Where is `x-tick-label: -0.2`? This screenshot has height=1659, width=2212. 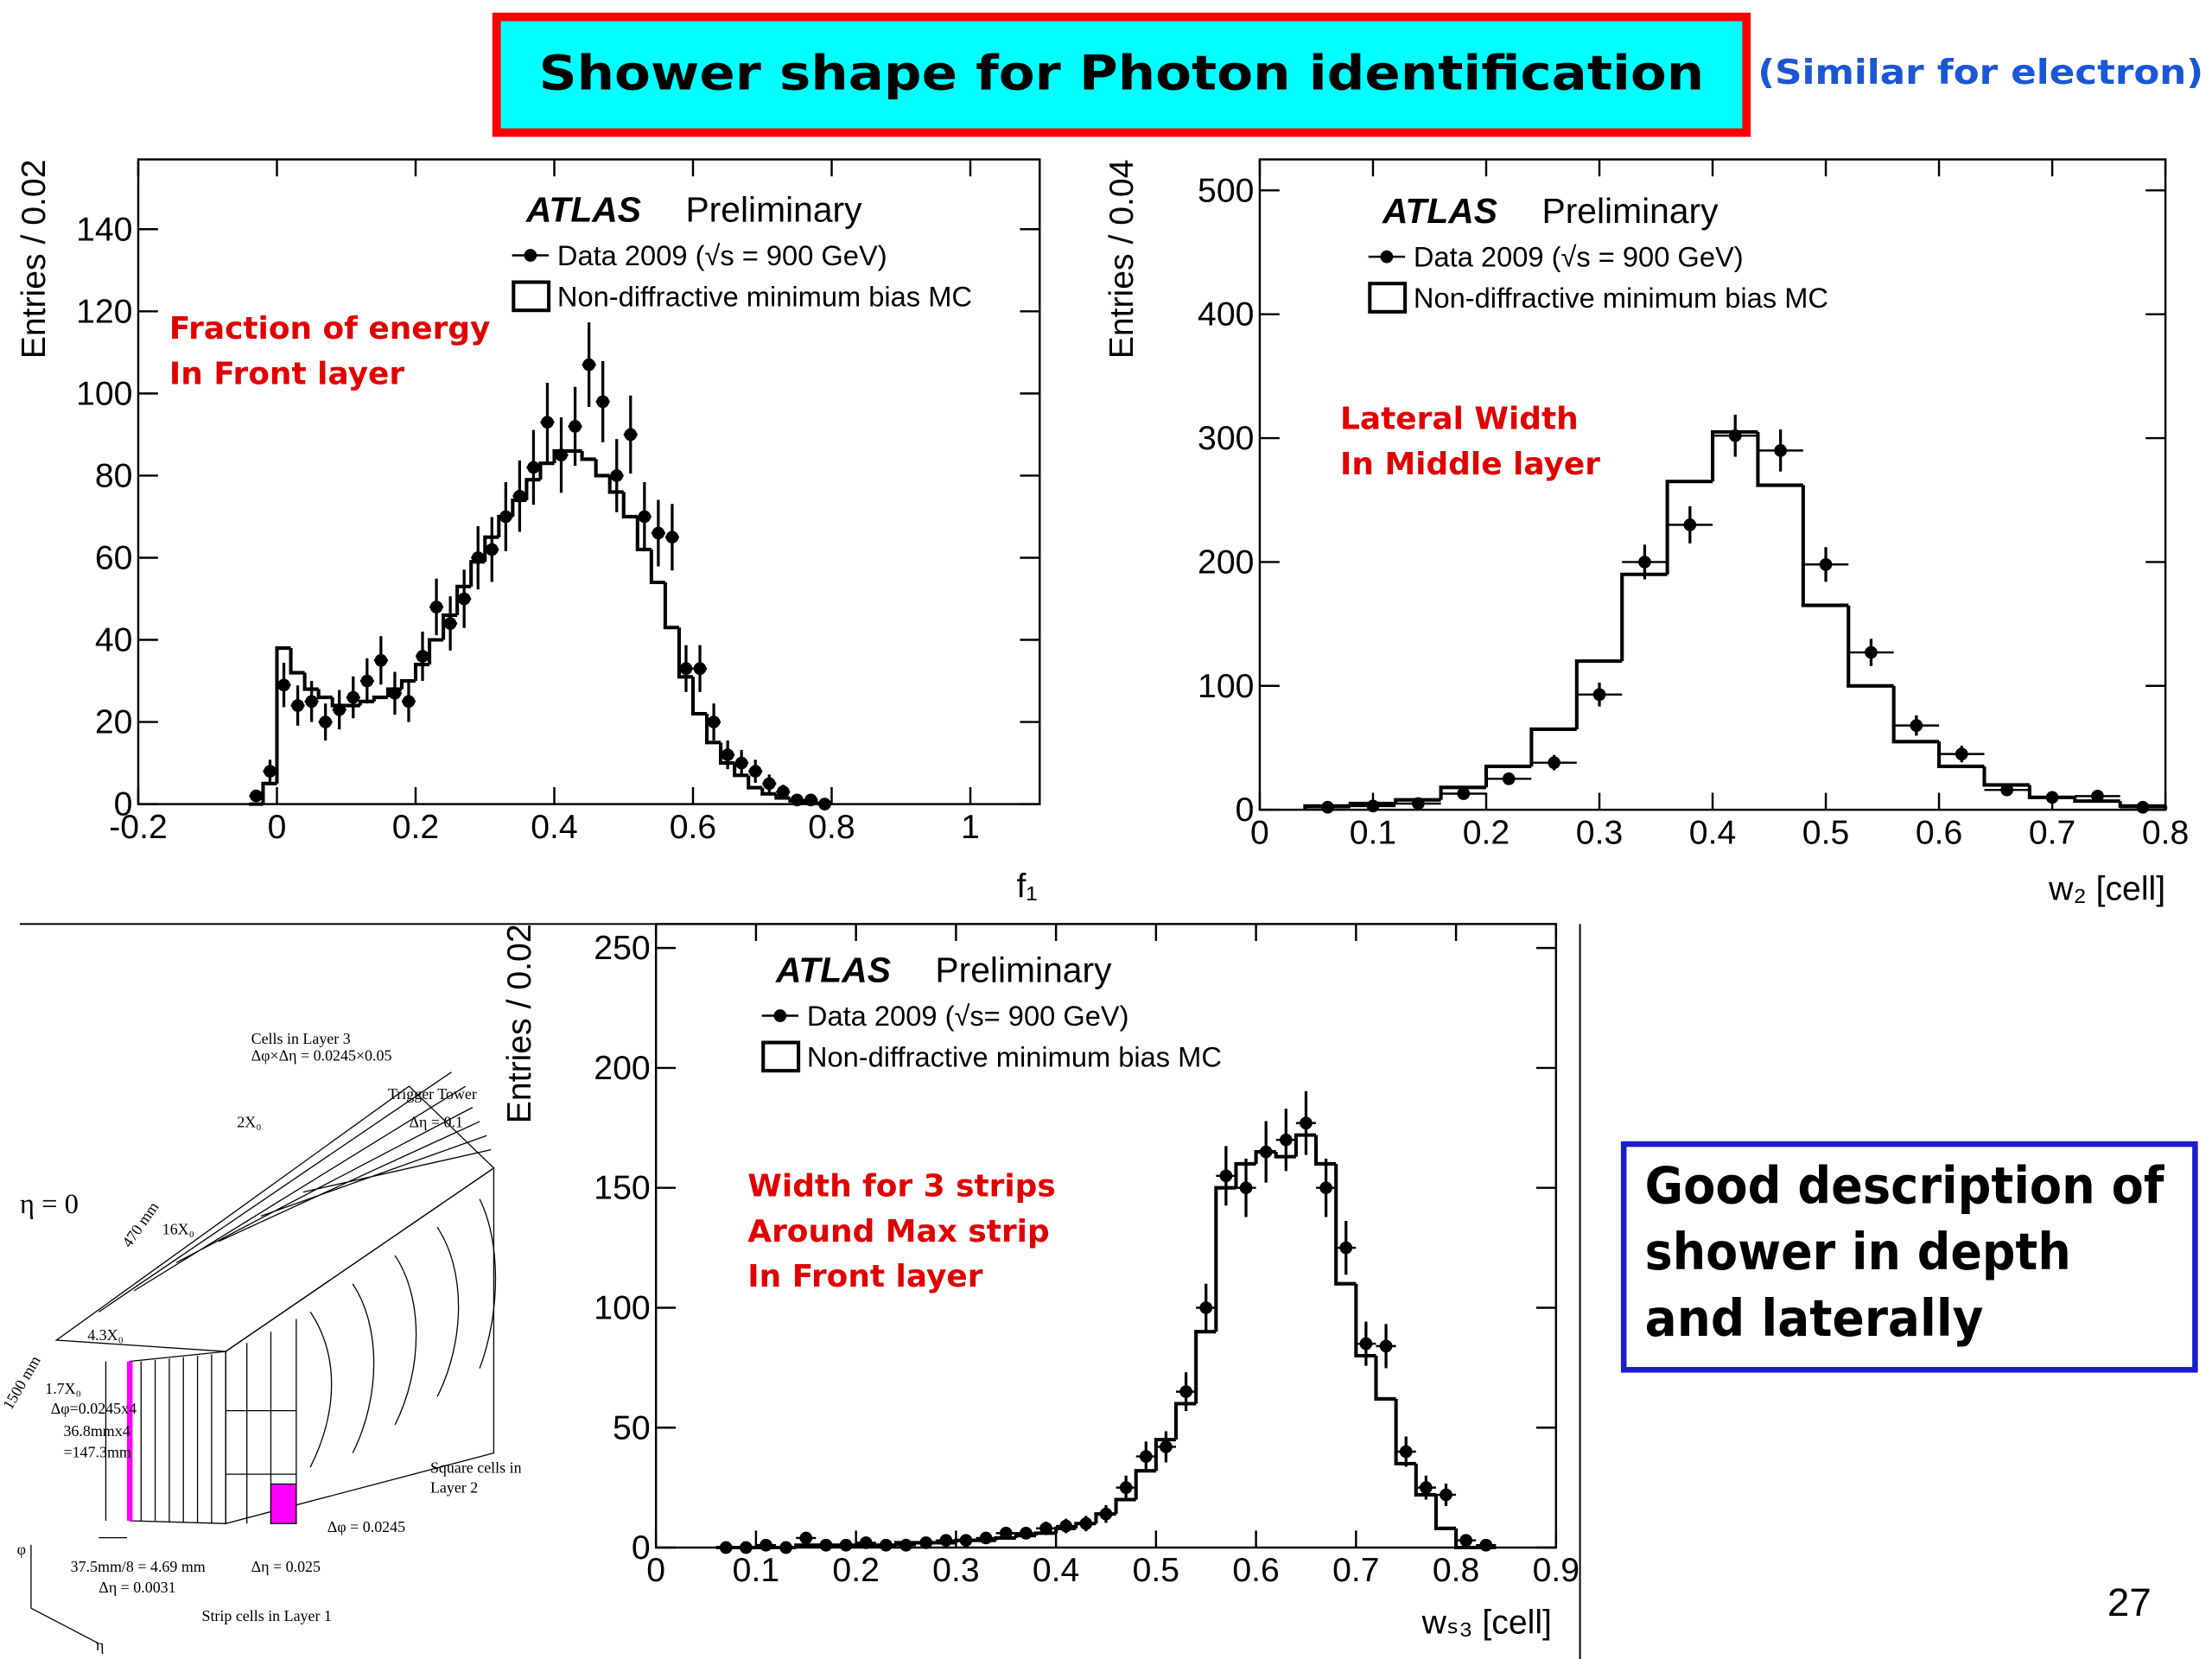 x-tick-label: -0.2 is located at coordinates (138, 827).